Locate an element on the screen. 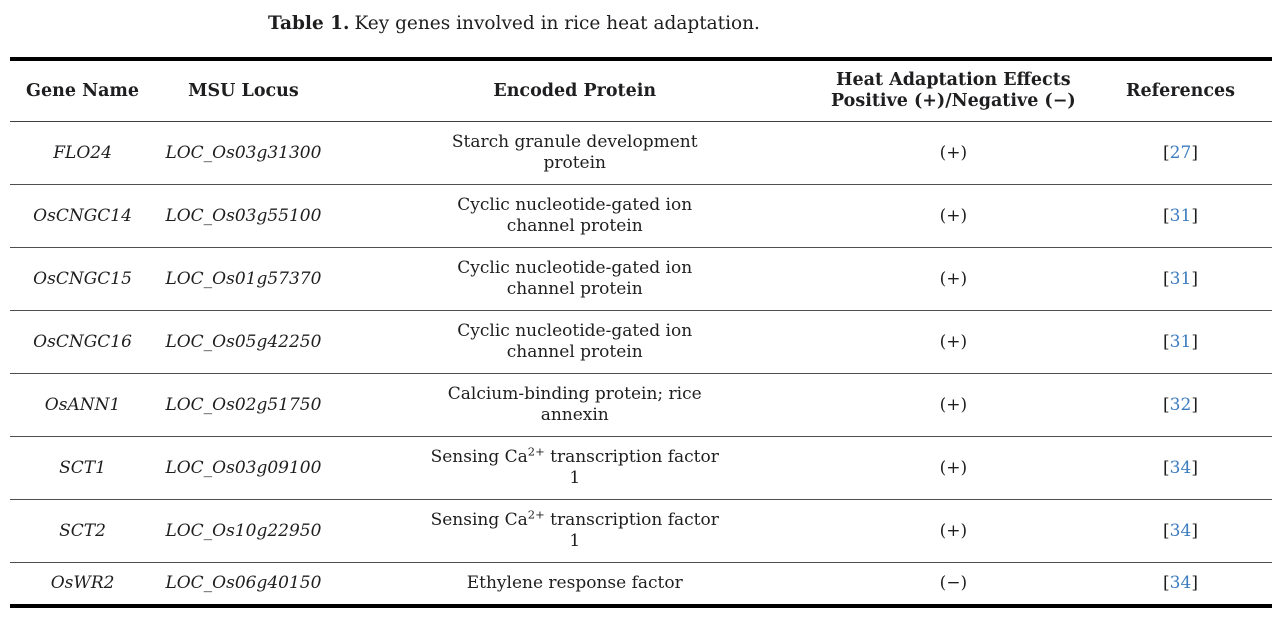 The height and width of the screenshot is (620, 1280). gene-name: SCT2 is located at coordinates (82, 530).